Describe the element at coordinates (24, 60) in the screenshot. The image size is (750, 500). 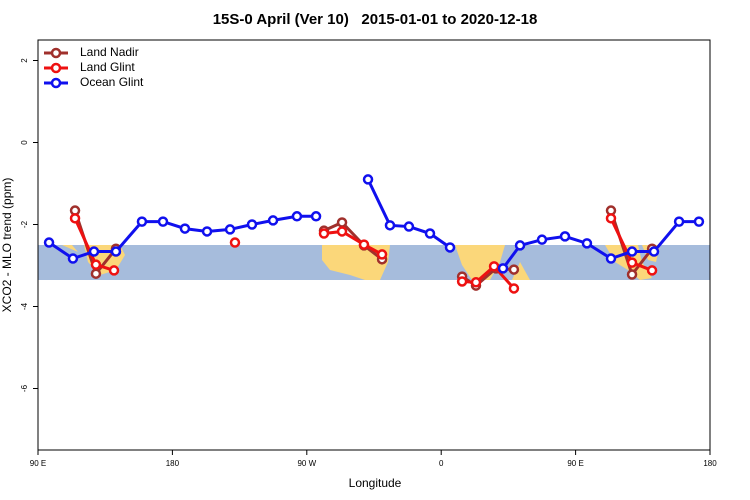
I see `y-tick-label: 2` at that location.